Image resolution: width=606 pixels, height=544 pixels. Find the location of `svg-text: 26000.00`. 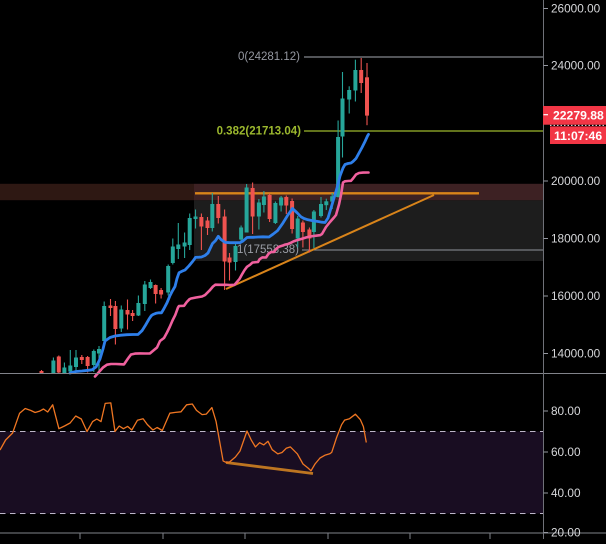

svg-text: 26000.00 is located at coordinates (576, 9).